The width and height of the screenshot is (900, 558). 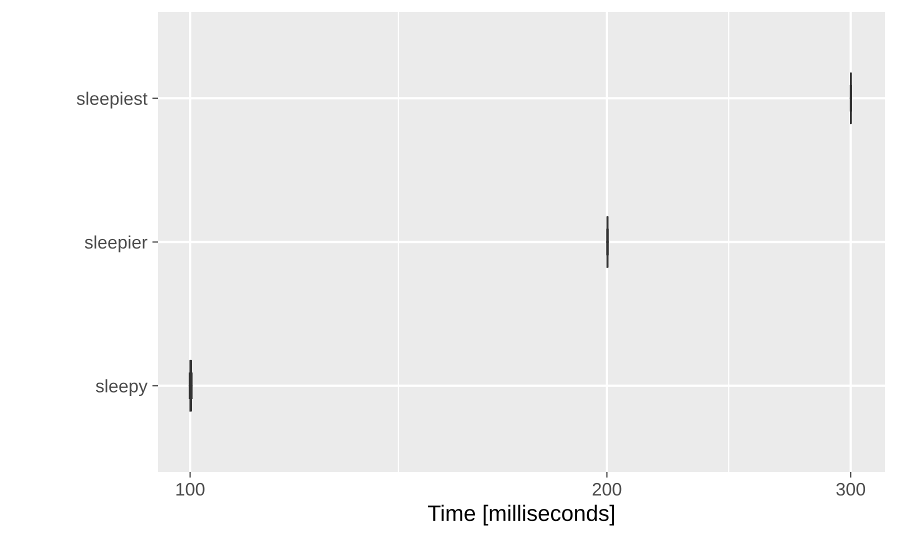 I want to click on x-axis-title: Time [milliseconds], so click(x=521, y=515).